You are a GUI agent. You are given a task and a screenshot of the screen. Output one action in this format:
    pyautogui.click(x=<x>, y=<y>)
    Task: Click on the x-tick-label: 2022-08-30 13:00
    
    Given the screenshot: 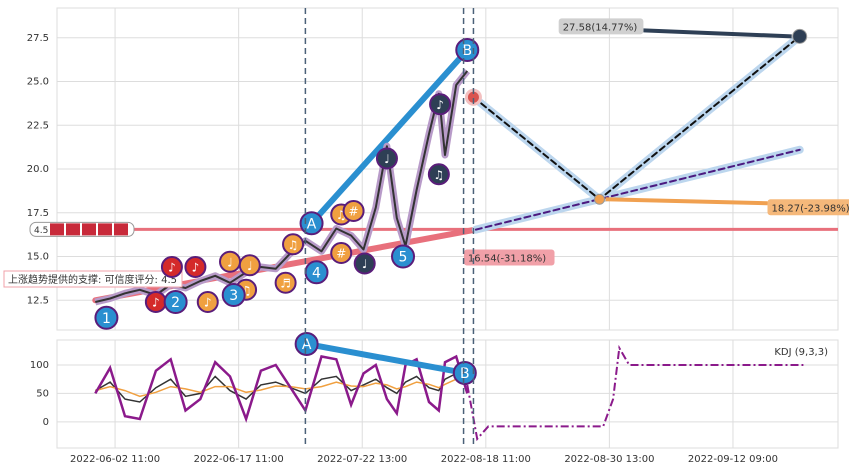 What is the action you would take?
    pyautogui.click(x=609, y=459)
    